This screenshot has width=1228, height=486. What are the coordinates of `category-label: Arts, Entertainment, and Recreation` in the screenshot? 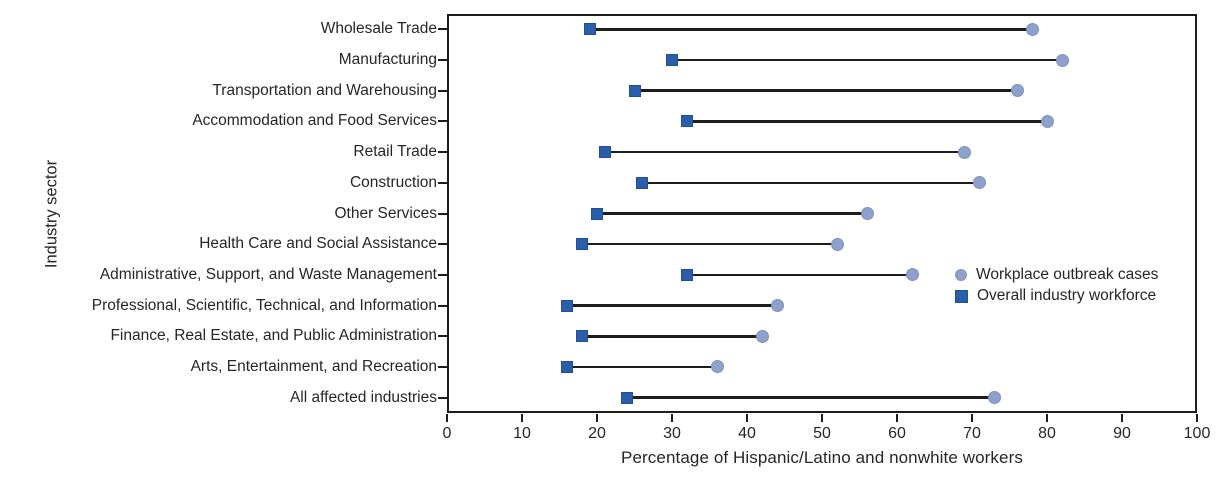 It's located at (313, 366).